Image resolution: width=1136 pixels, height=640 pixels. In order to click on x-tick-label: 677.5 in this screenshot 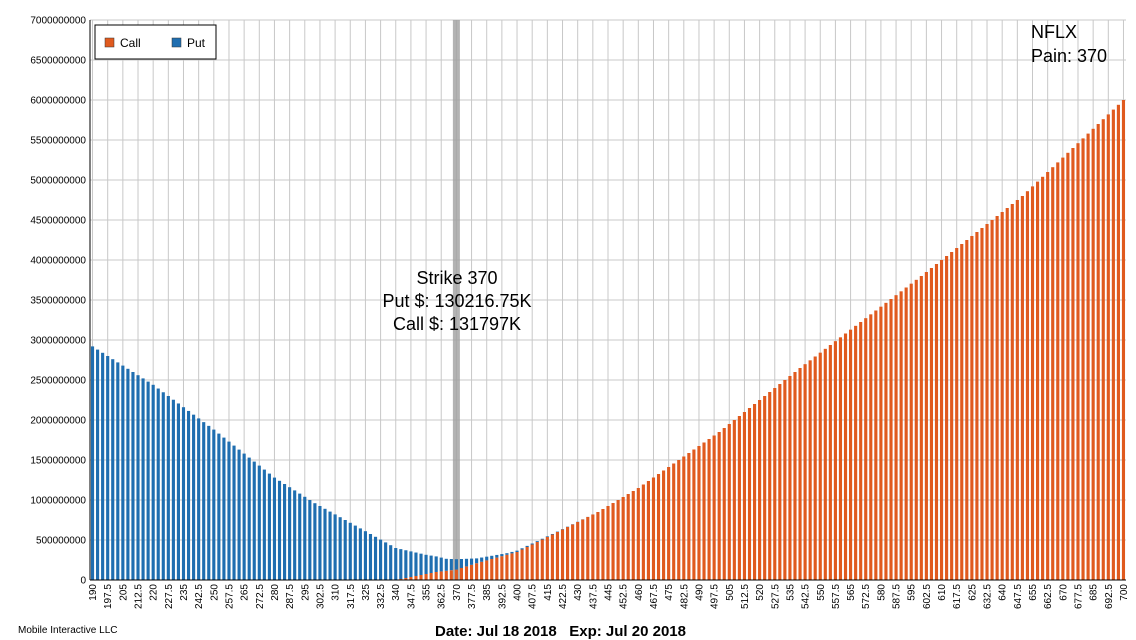, I will do `click(1078, 596)`.